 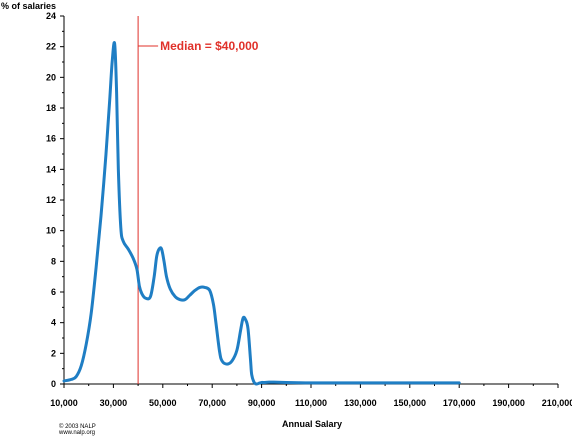 What do you see at coordinates (53, 353) in the screenshot?
I see `y-tick-label: 2` at bounding box center [53, 353].